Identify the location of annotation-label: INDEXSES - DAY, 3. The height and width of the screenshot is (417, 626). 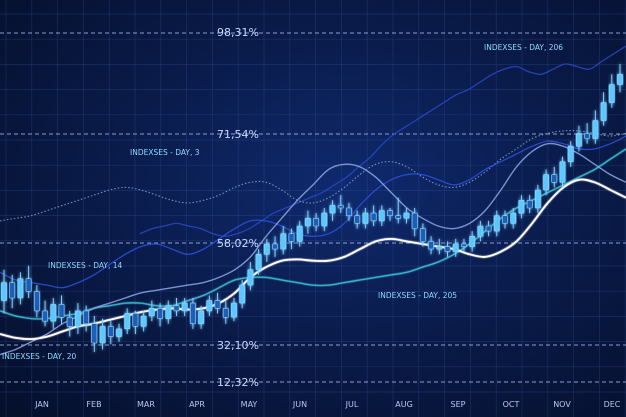
(165, 152).